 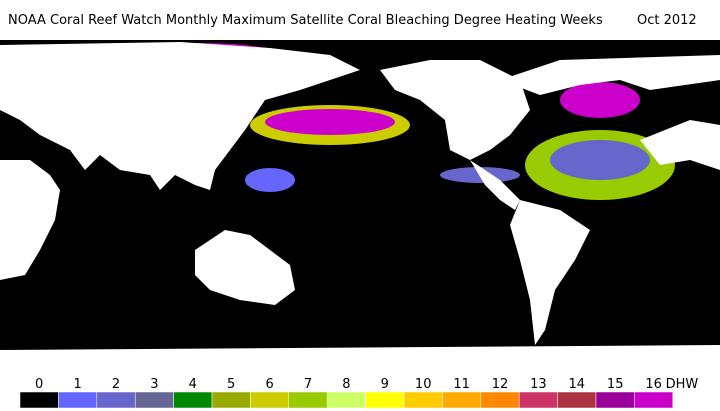 I want to click on colorbar-label: 10, so click(x=423, y=384).